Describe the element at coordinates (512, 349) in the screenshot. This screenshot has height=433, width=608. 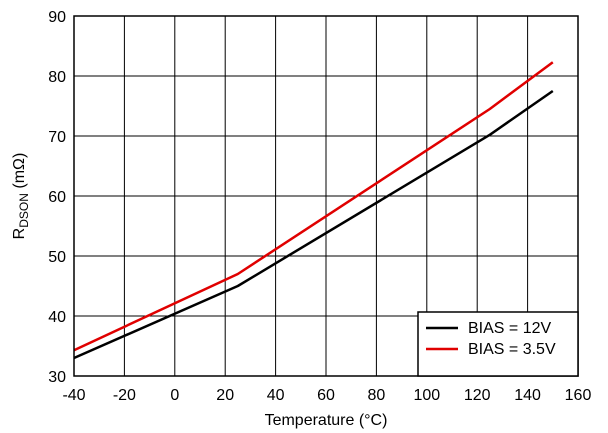
I see `legend-label-2: BIAS = 3.5V` at that location.